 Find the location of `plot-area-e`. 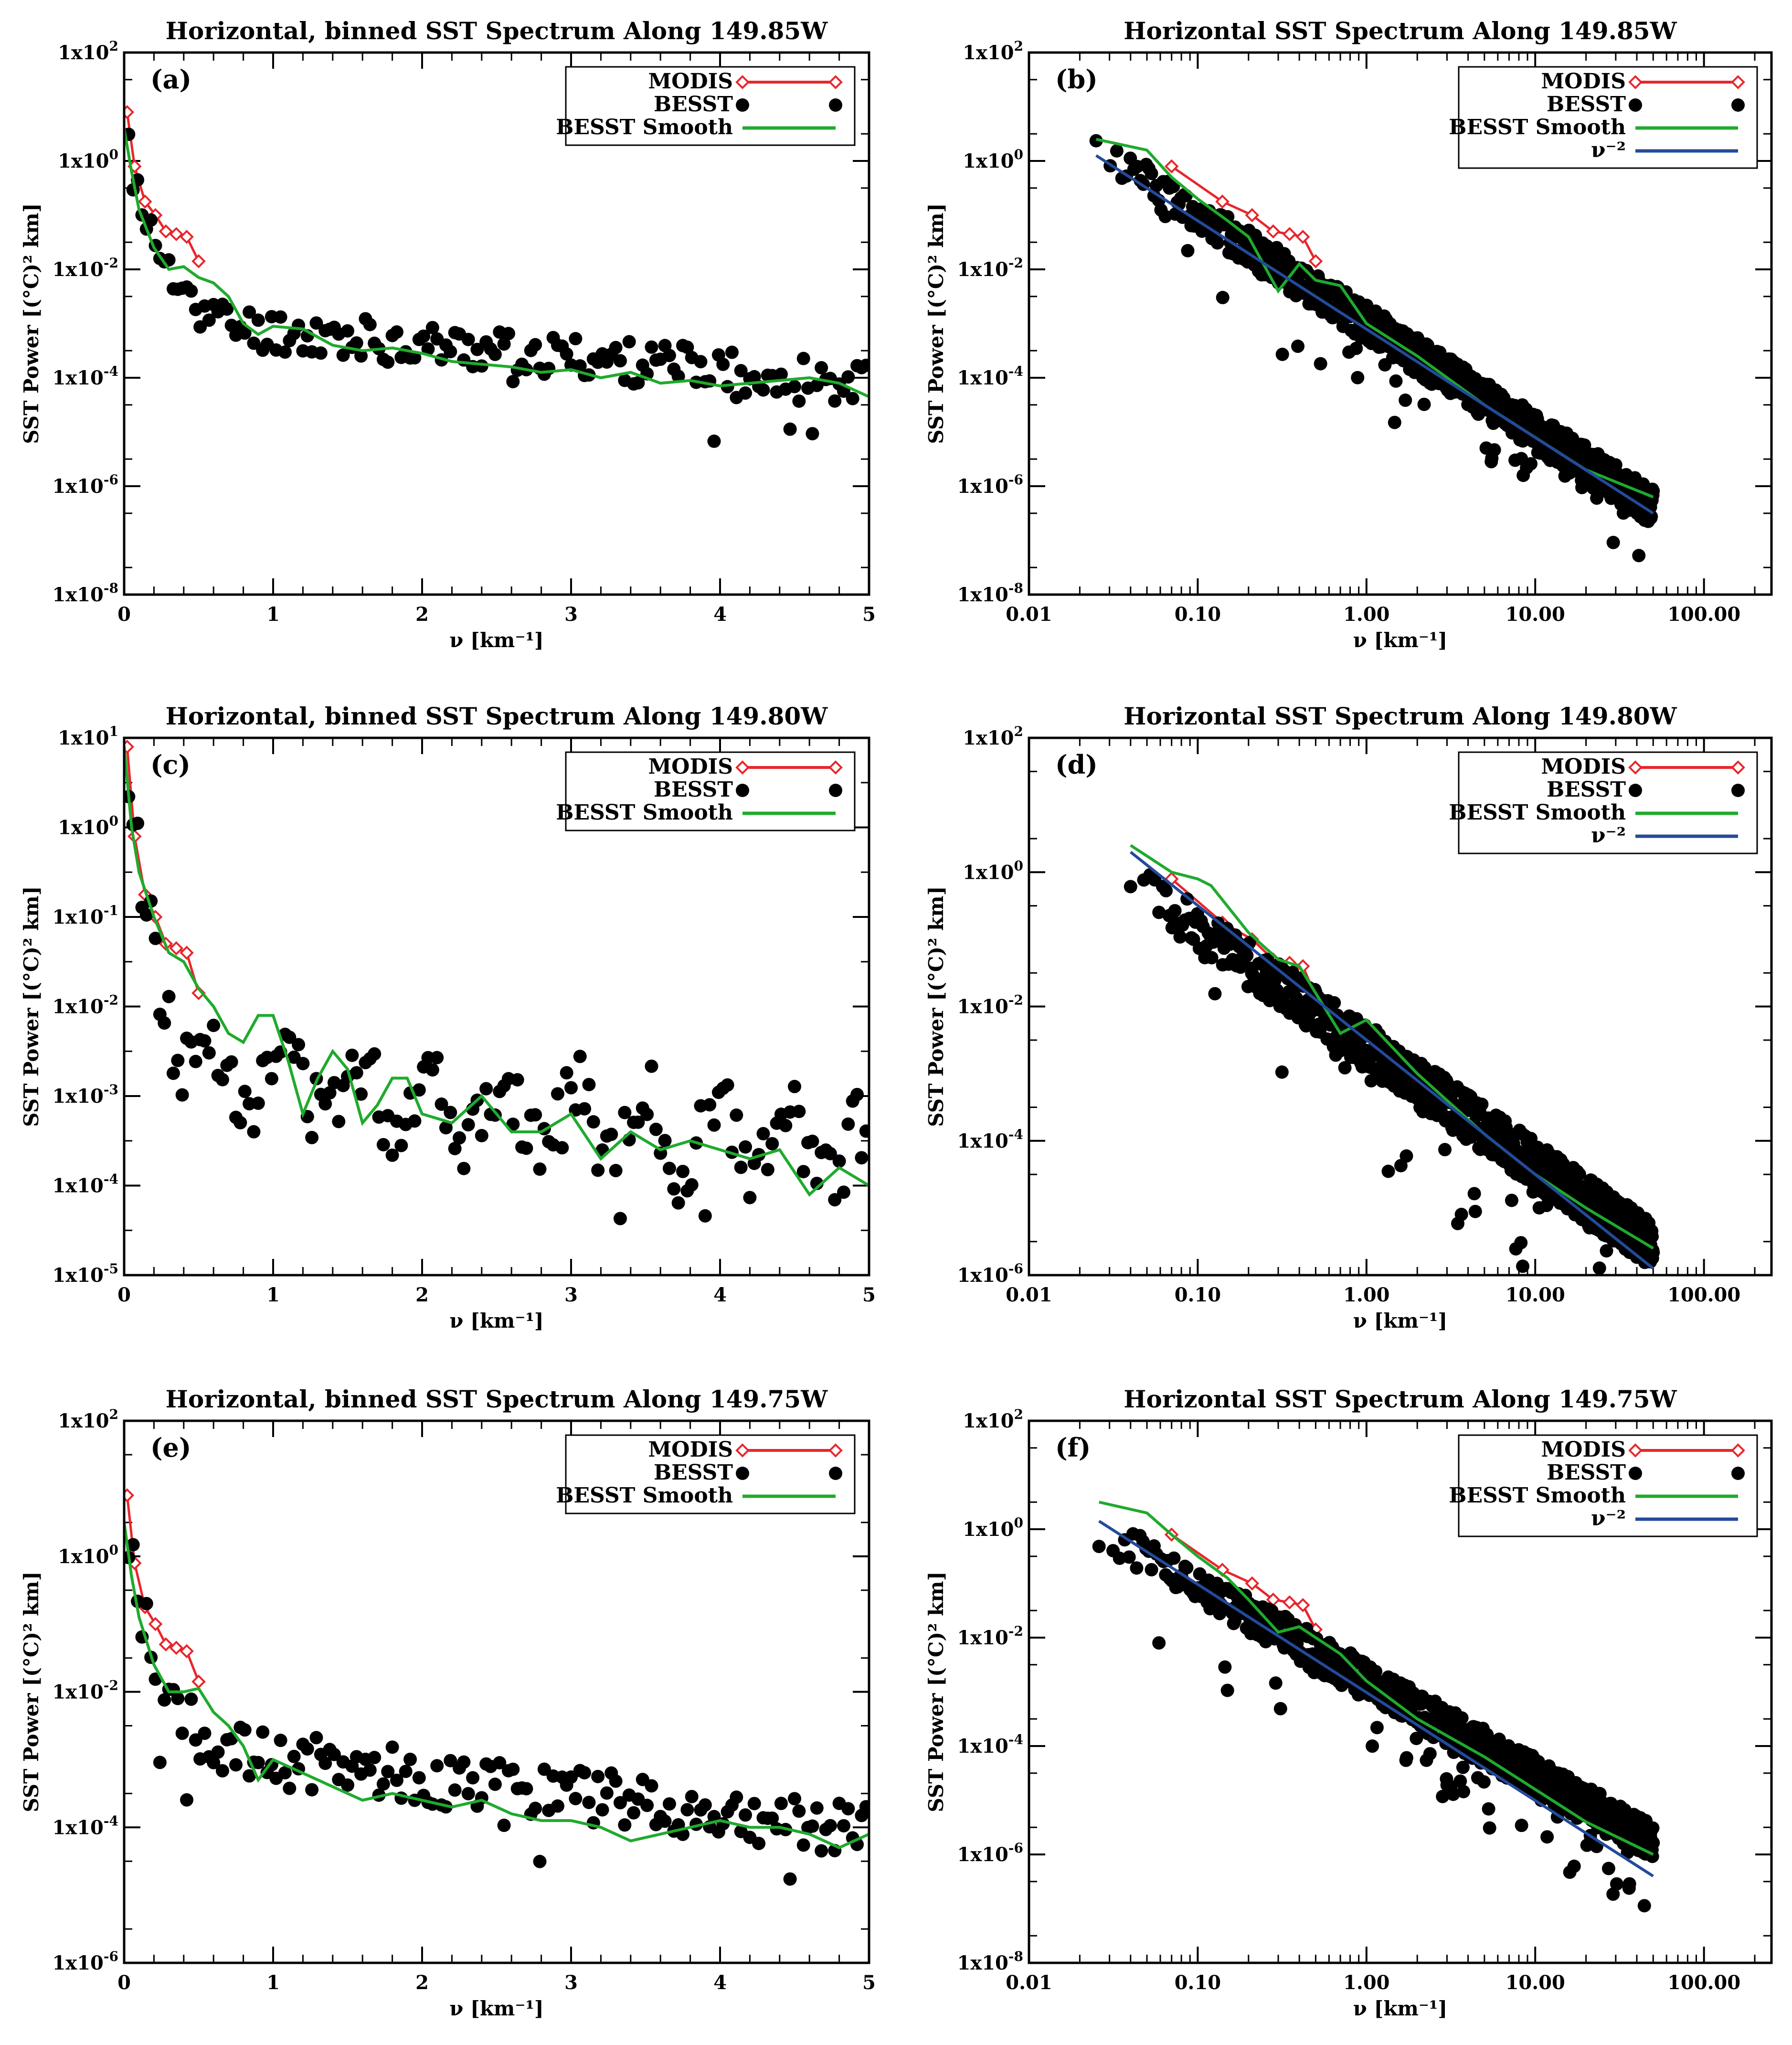

plot-area-e is located at coordinates (497, 1687).